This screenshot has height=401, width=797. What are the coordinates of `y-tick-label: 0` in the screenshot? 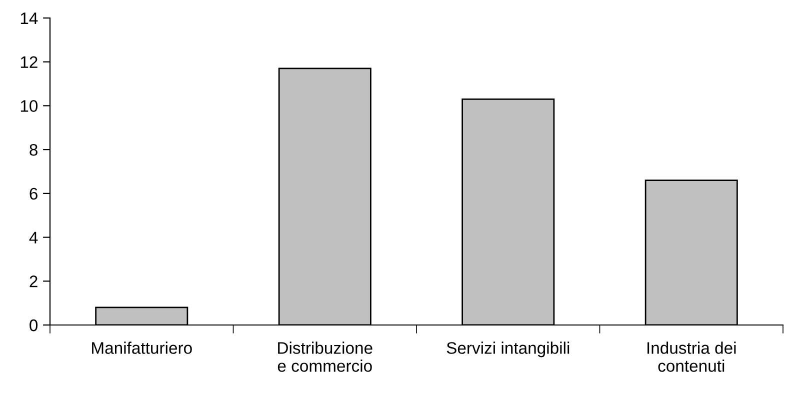 It's located at (34, 325).